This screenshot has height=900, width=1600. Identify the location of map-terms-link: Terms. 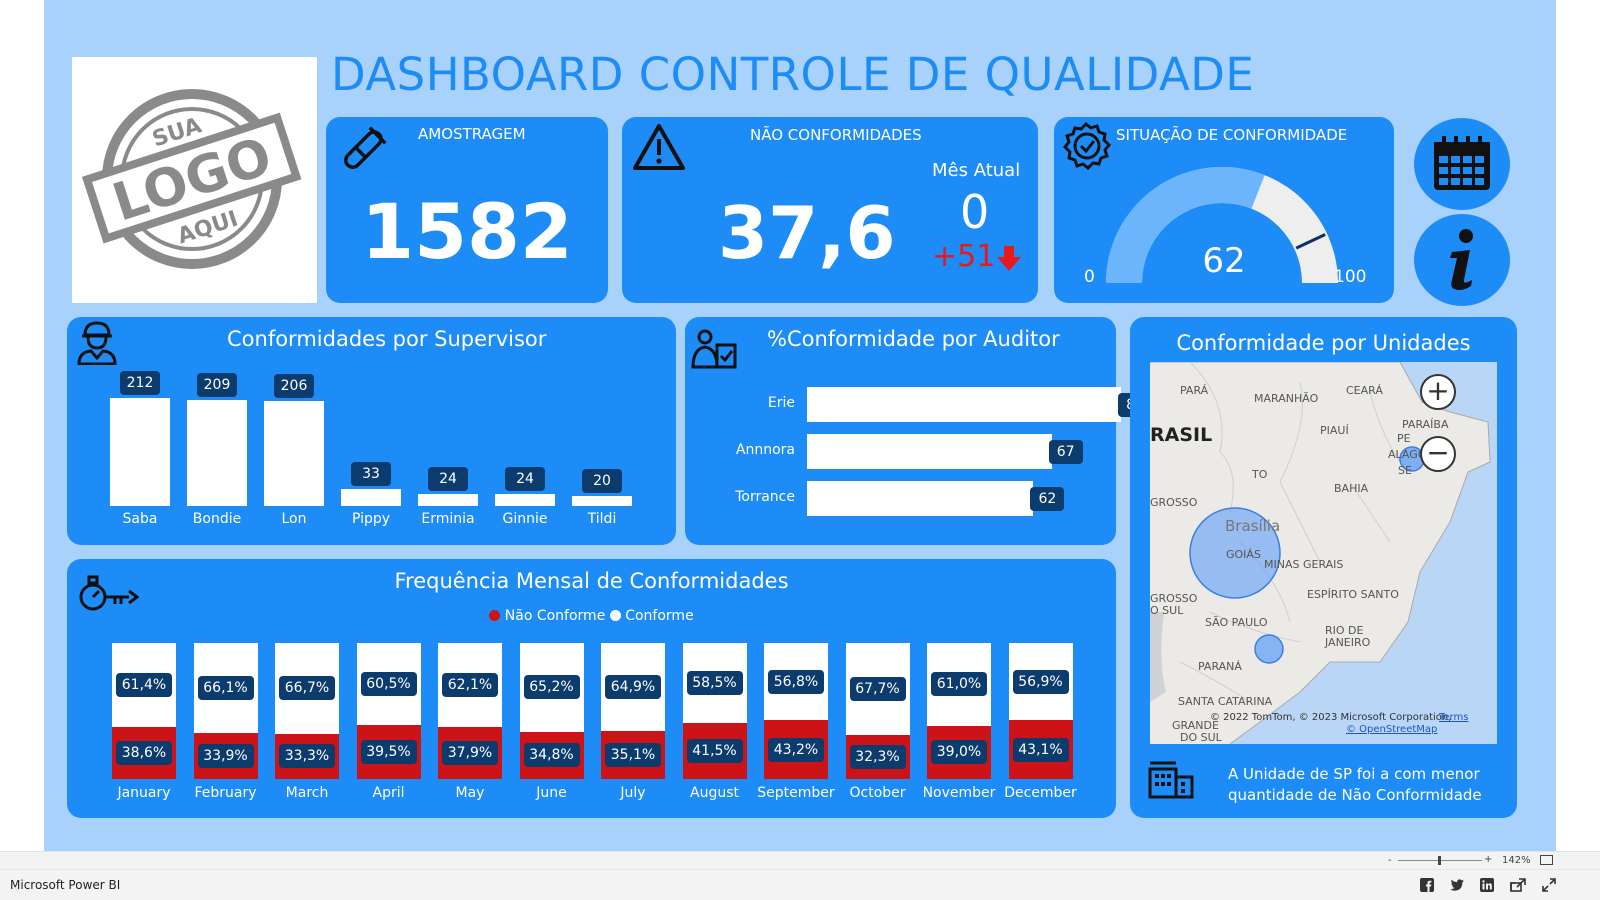
(1454, 717).